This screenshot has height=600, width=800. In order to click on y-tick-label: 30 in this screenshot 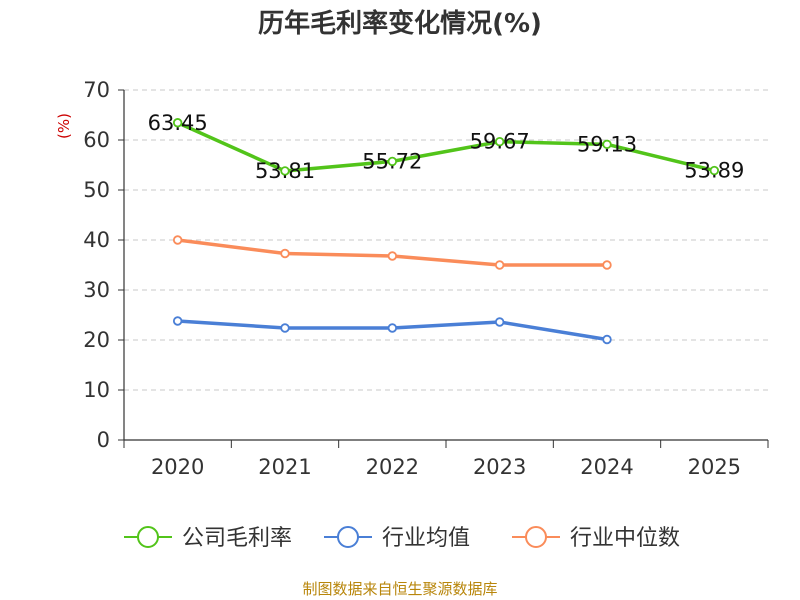, I will do `click(96, 290)`.